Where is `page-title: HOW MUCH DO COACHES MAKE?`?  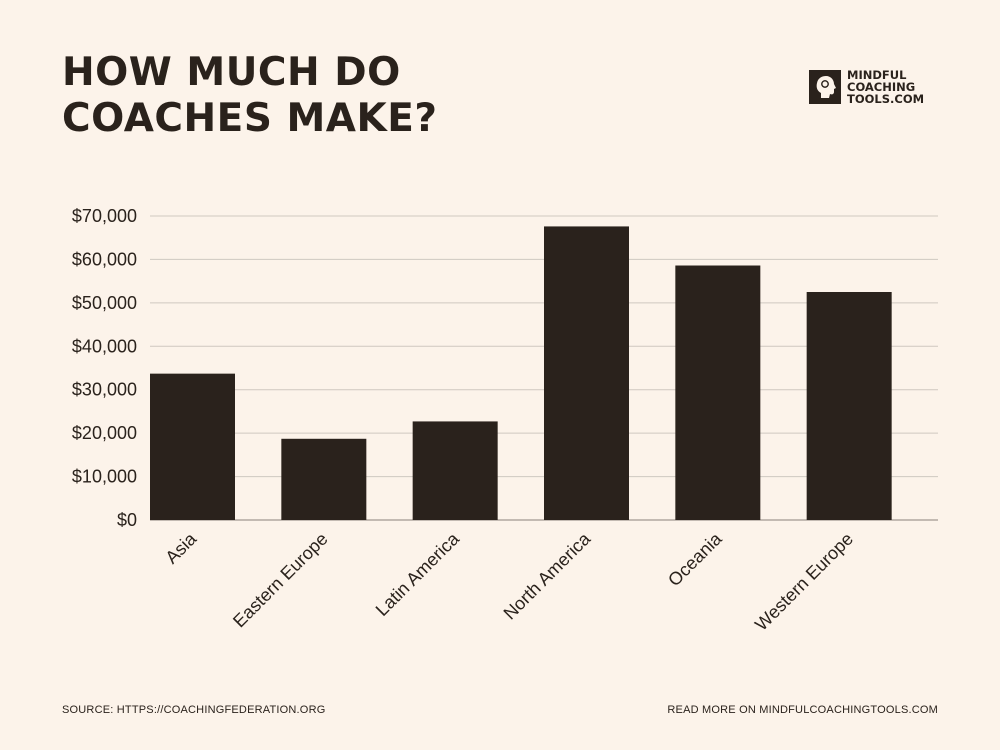 page-title: HOW MUCH DO COACHES MAKE? is located at coordinates (342, 96).